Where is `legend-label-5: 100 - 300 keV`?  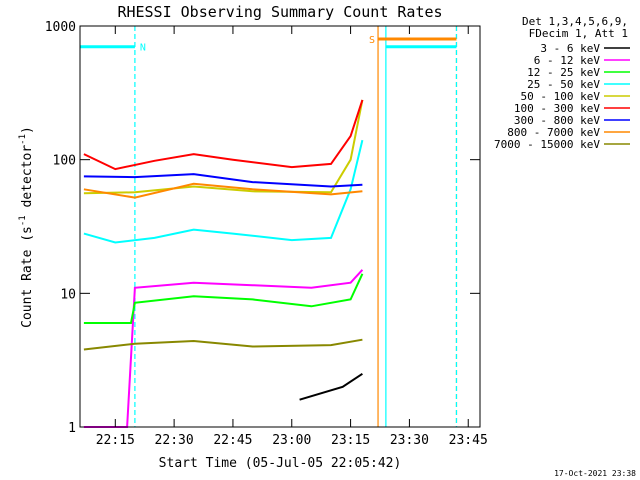 legend-label-5: 100 - 300 keV is located at coordinates (557, 108).